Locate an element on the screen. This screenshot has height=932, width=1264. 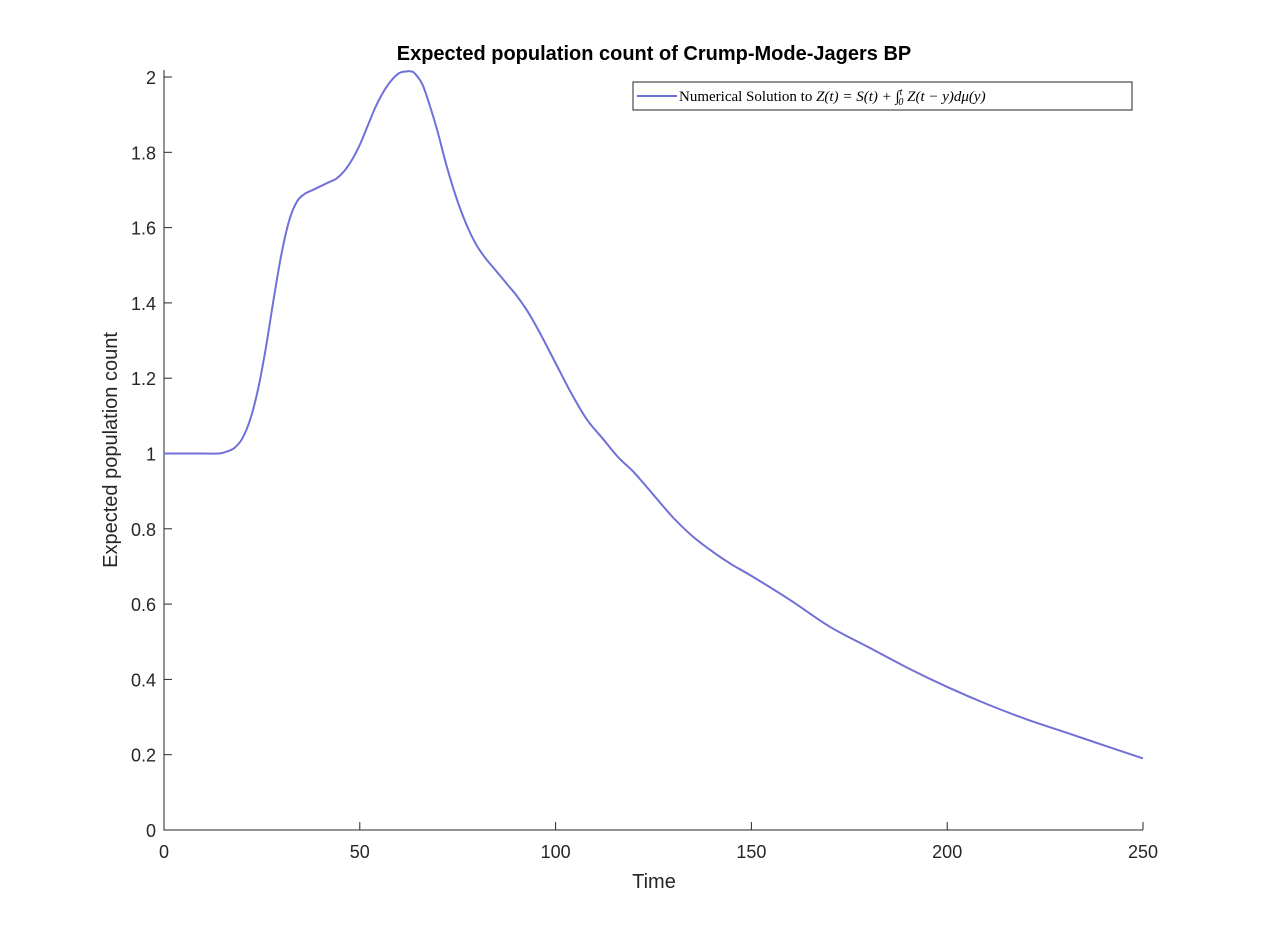
legend-label-math: Z(t) = S(t) + ∫ is located at coordinates (858, 97).